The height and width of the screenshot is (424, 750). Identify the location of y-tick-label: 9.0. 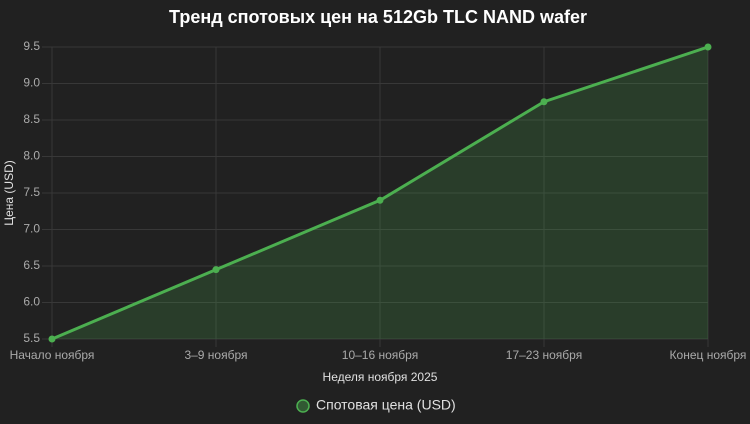
(31, 83).